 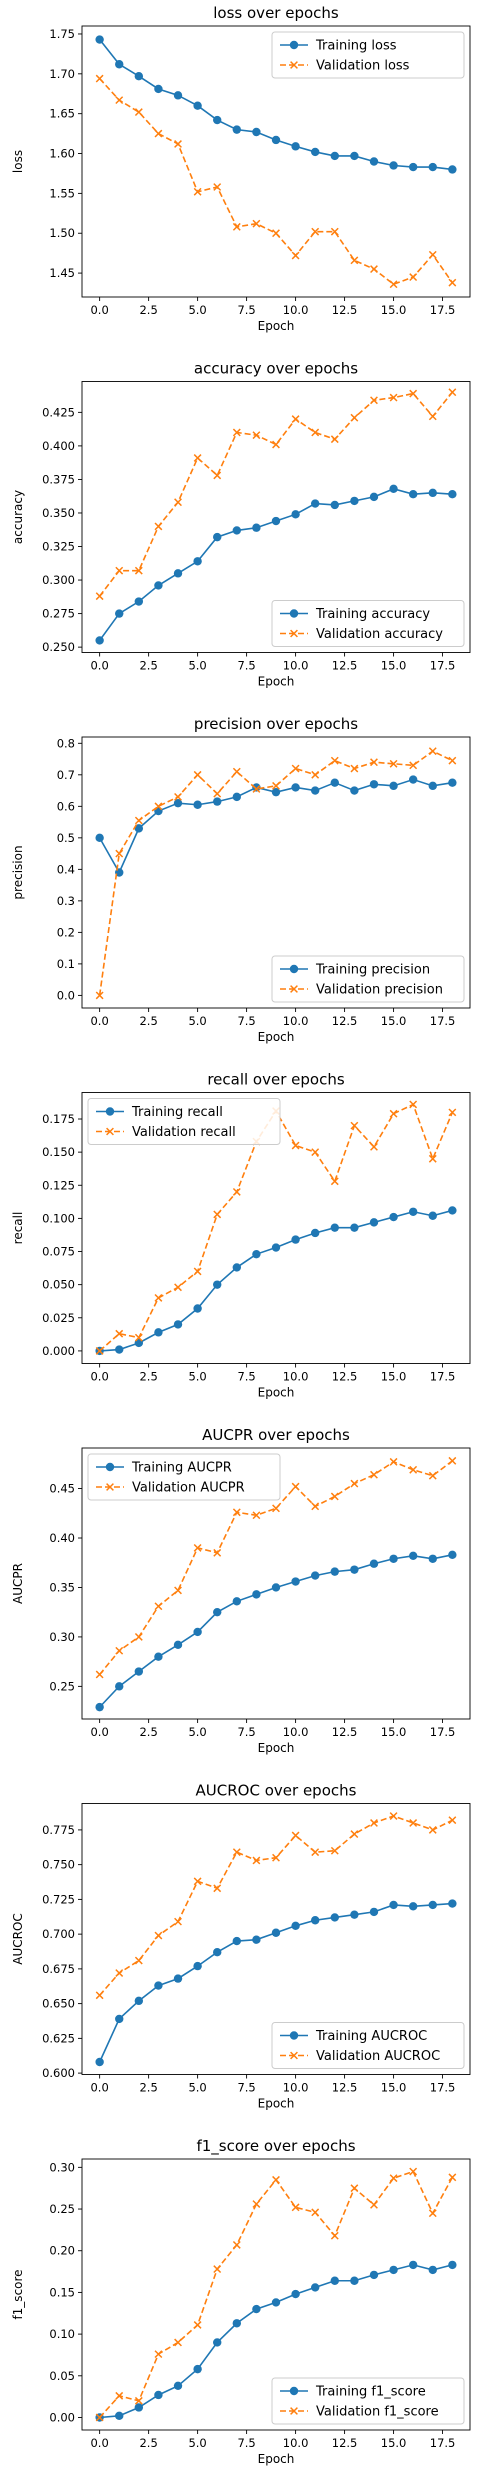 I want to click on y-axis-label: accuracy, so click(x=18, y=517).